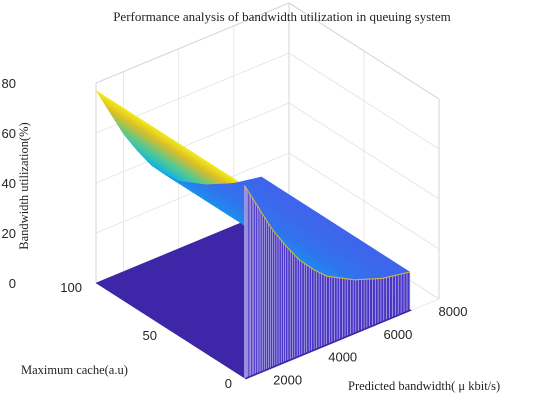 The image size is (550, 402). What do you see at coordinates (287, 380) in the screenshot?
I see `x-tick-label: 2000` at bounding box center [287, 380].